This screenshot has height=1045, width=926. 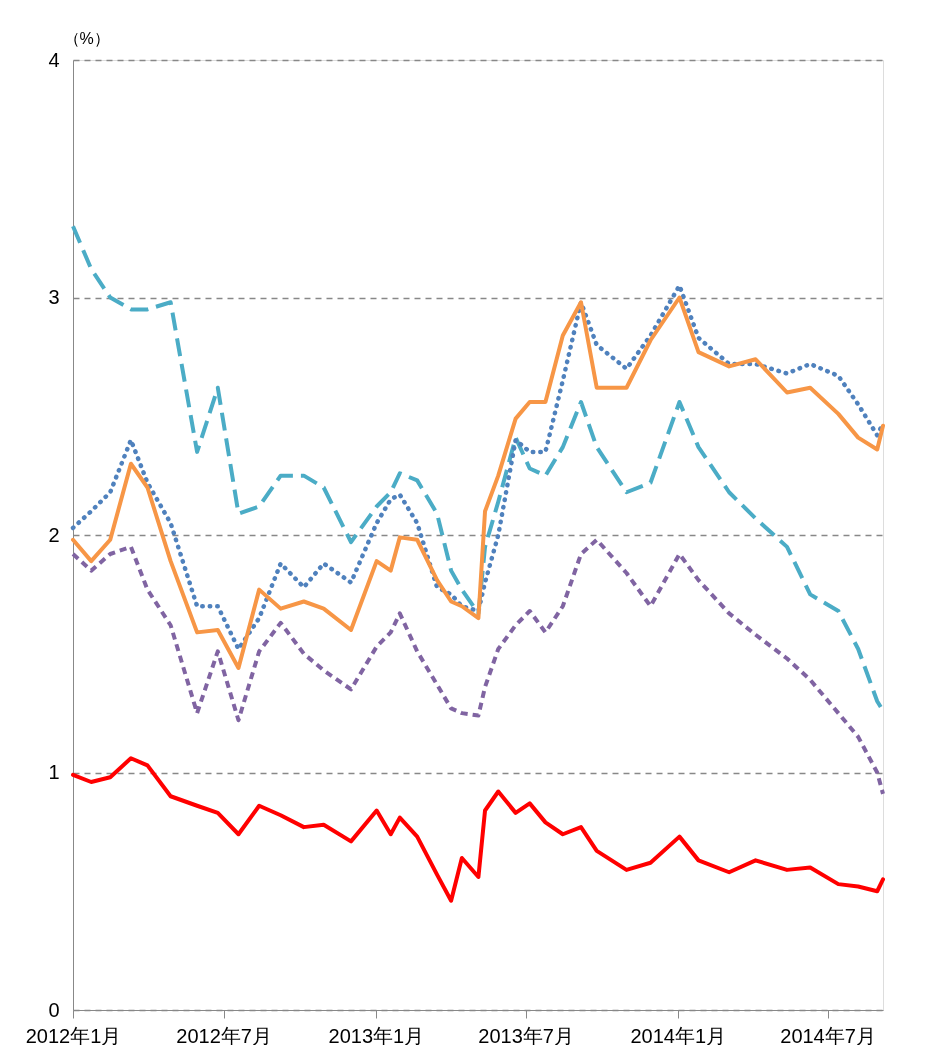 What do you see at coordinates (376, 1034) in the screenshot?
I see `x-tick-label: 2013年1月` at bounding box center [376, 1034].